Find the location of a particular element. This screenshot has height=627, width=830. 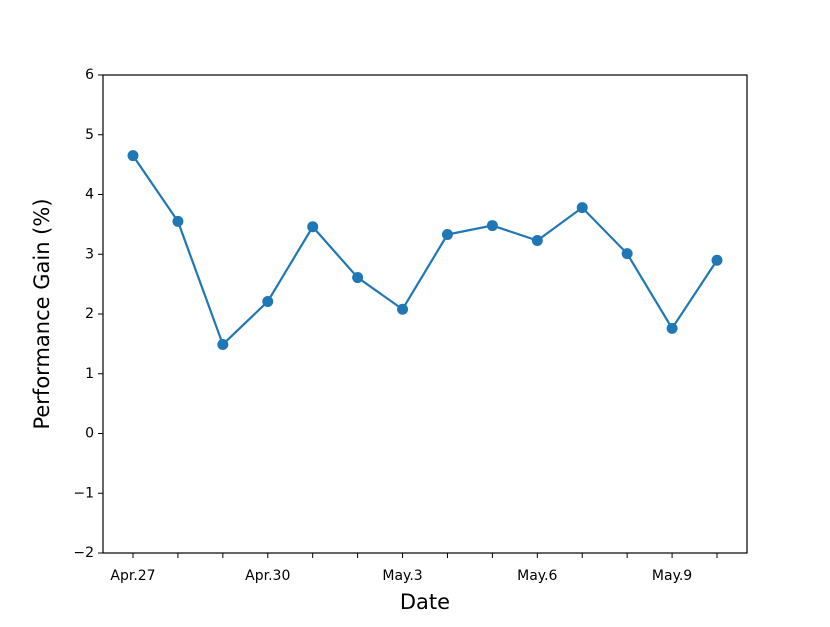

x-tick-label: Apr.30 is located at coordinates (267, 576).